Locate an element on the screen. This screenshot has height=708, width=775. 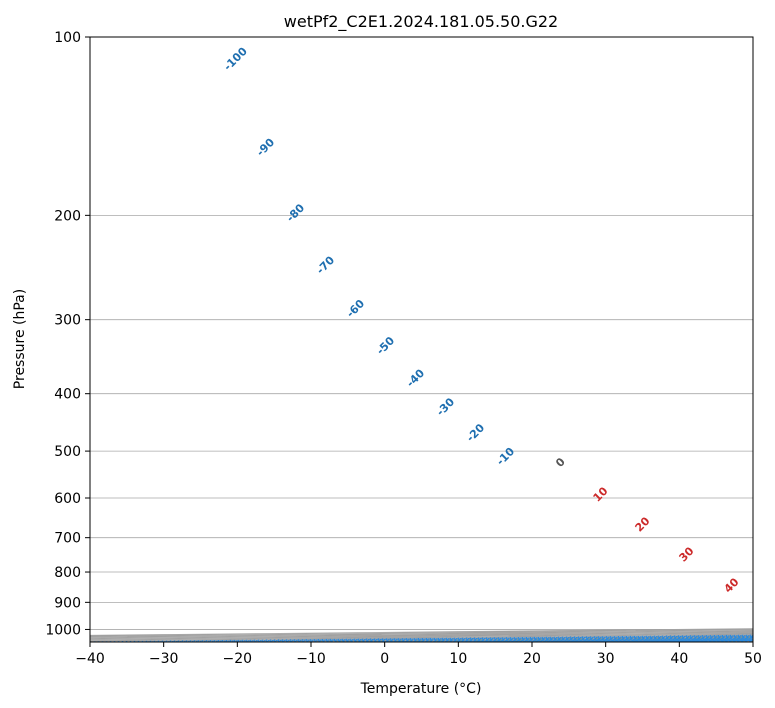
y-tick-label: 900 is located at coordinates (67, 603).